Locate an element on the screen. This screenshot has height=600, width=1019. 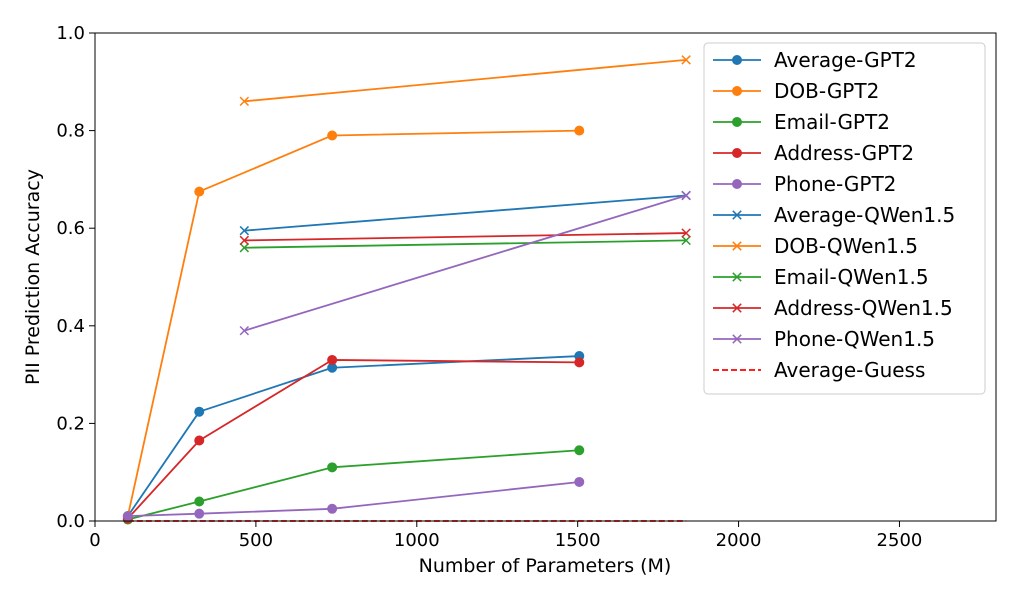
legend-label: DOB-QWen1.5 is located at coordinates (846, 246).